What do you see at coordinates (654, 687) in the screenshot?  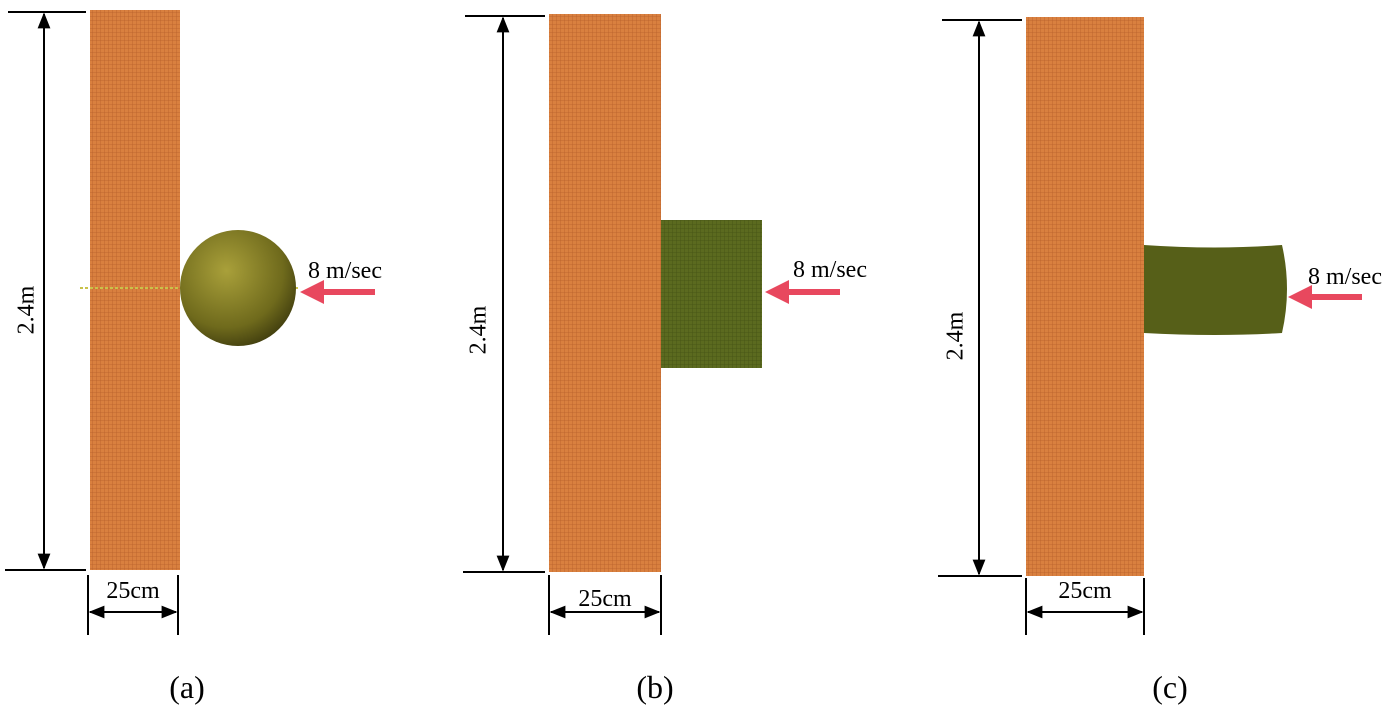 I see `caption: (b)` at bounding box center [654, 687].